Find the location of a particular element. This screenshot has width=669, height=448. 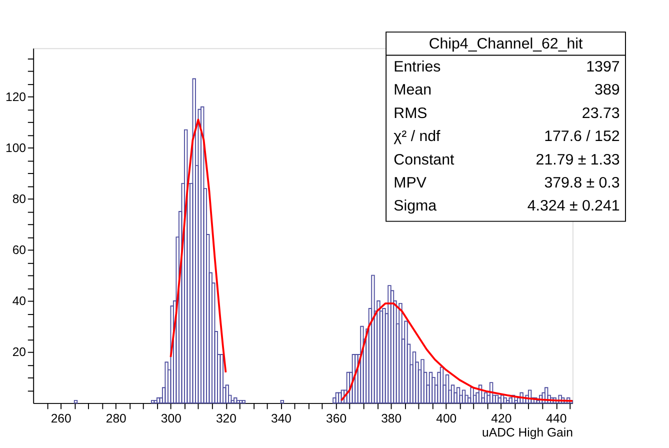

text: Constant 21.79 ± 1.33 is located at coordinates (507, 159).